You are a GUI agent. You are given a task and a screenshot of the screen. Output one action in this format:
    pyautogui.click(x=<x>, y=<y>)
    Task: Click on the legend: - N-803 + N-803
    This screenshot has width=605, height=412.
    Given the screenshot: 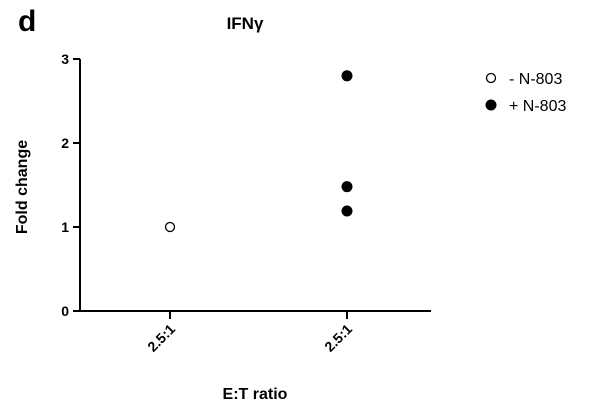 What is the action you would take?
    pyautogui.click(x=525, y=93)
    